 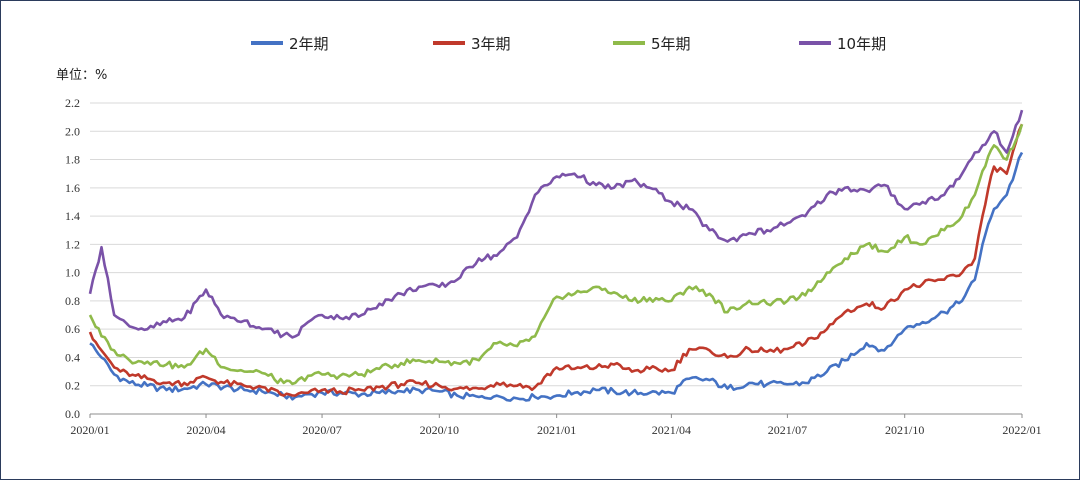 What do you see at coordinates (439, 430) in the screenshot?
I see `x-tick-label: 2020/10` at bounding box center [439, 430].